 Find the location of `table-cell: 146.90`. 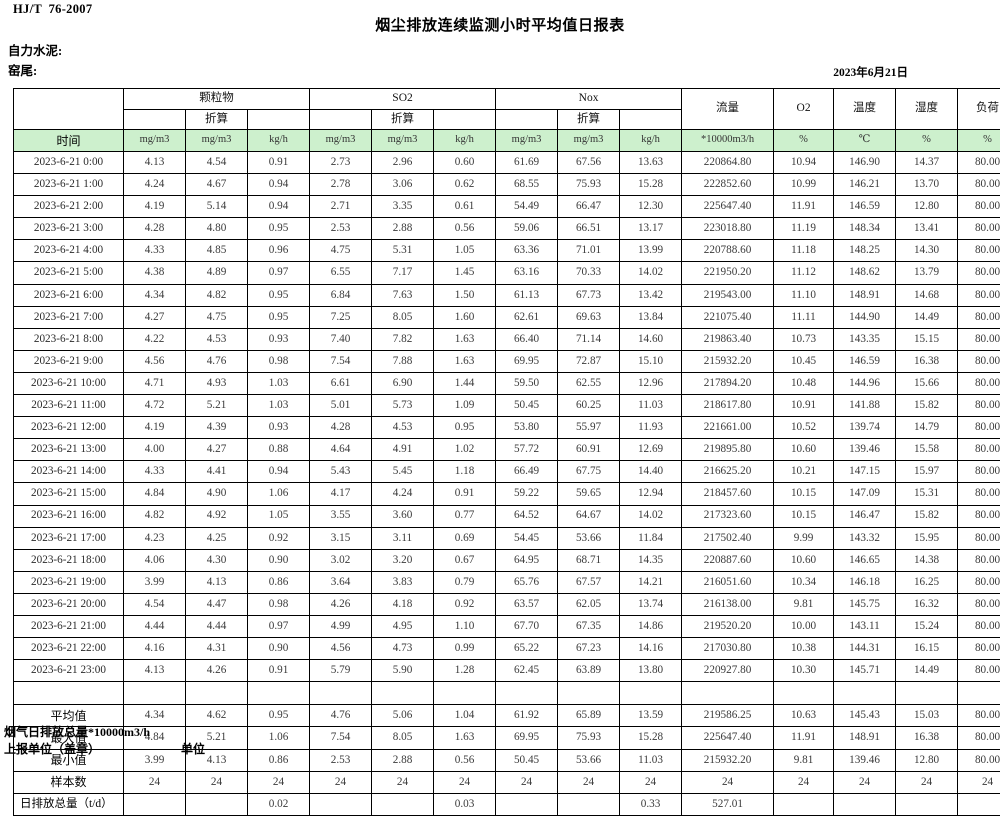

table-cell: 146.90 is located at coordinates (865, 163).